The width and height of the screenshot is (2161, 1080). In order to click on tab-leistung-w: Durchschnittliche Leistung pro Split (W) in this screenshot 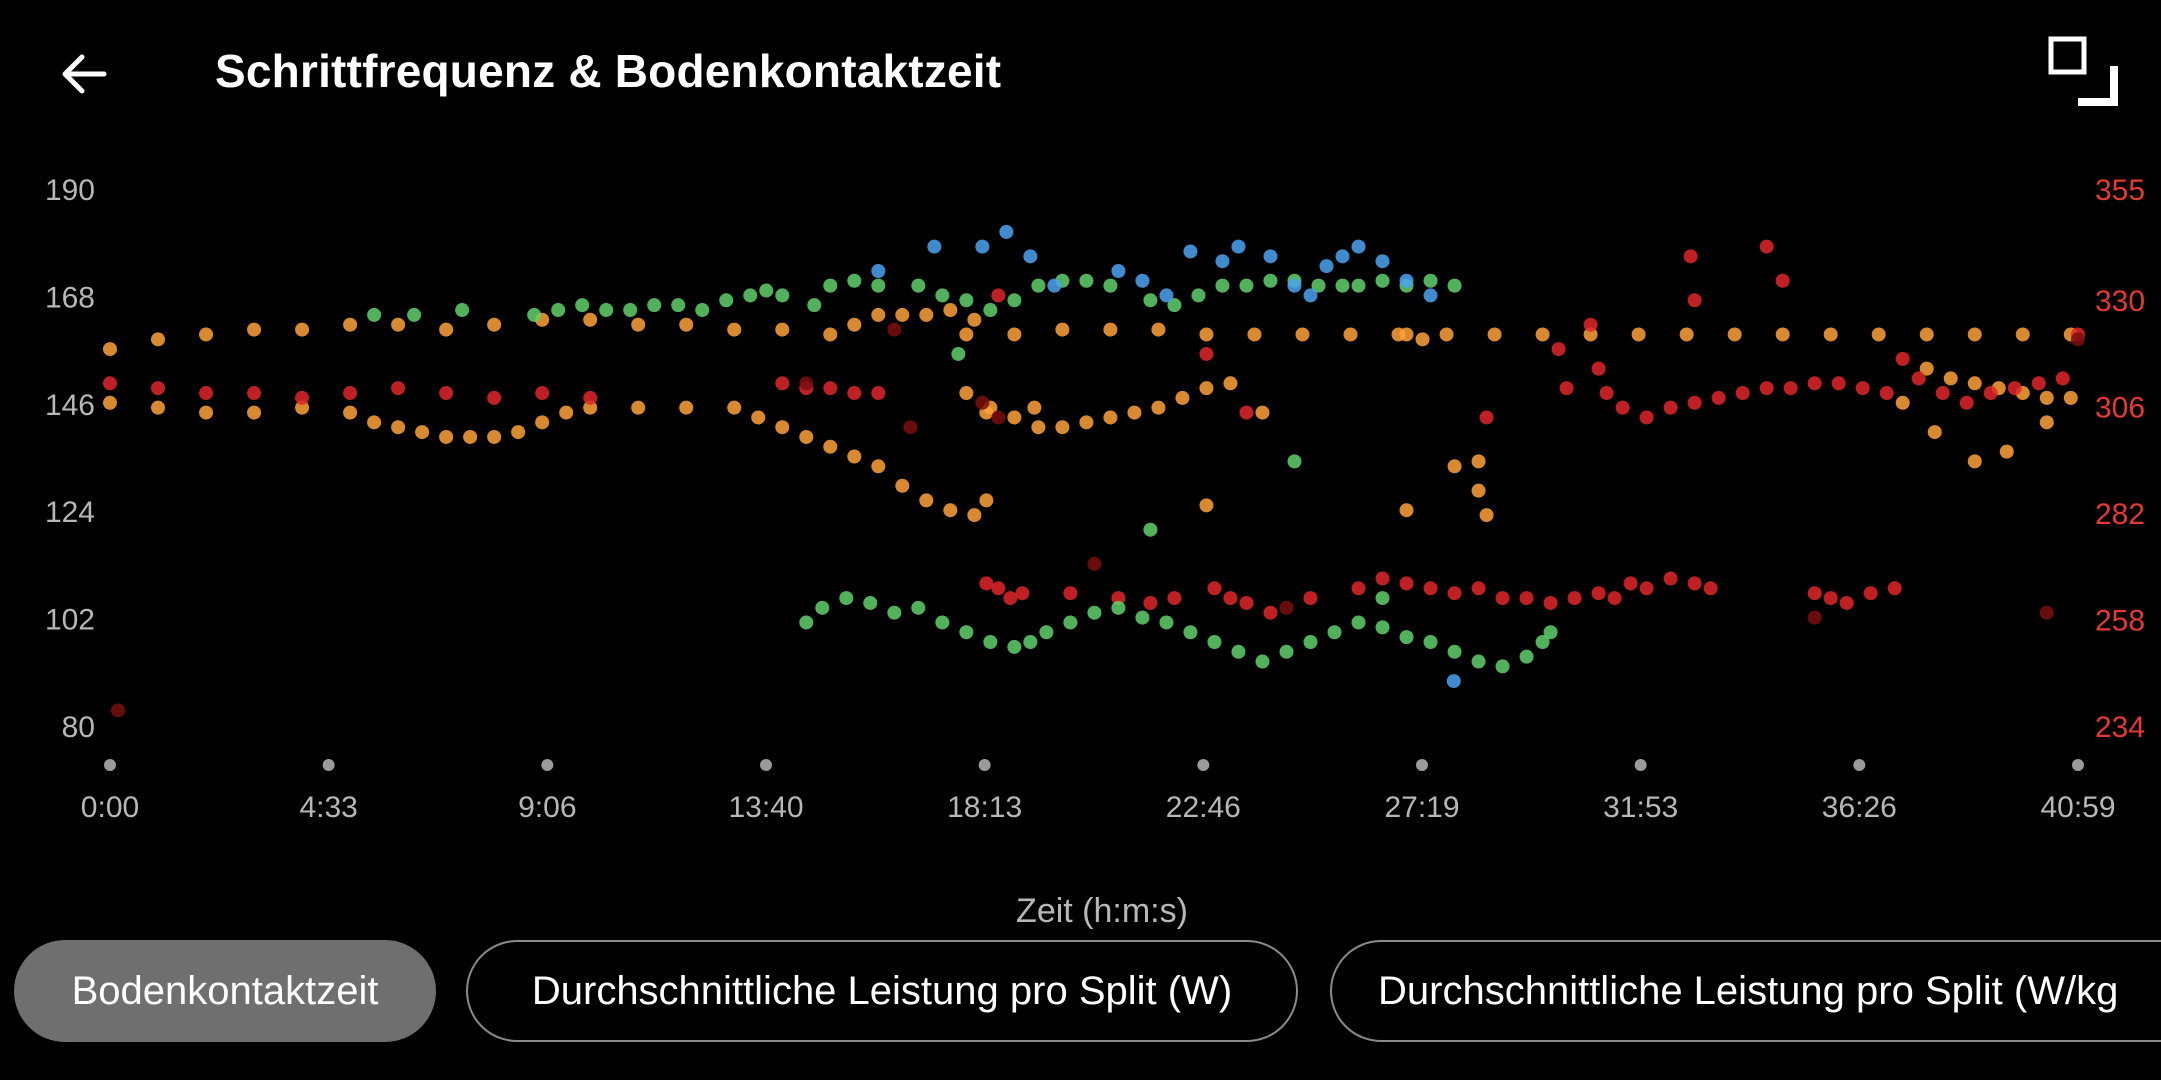, I will do `click(882, 991)`.